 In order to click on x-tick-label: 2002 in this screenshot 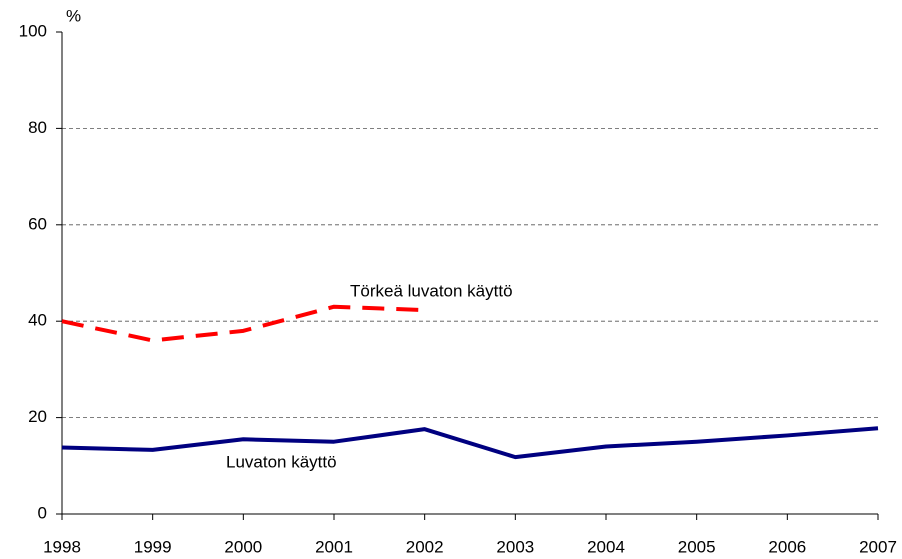, I will do `click(425, 546)`.